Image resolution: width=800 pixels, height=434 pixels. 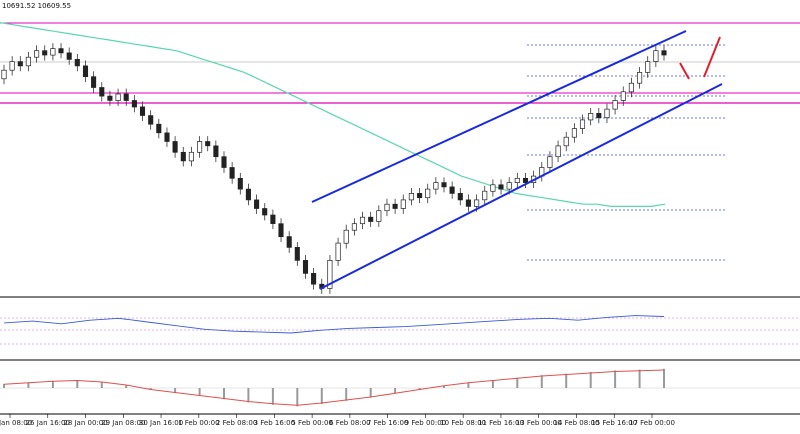 I want to click on x-tick-label: 9 Feb 00:00, so click(x=425, y=423).